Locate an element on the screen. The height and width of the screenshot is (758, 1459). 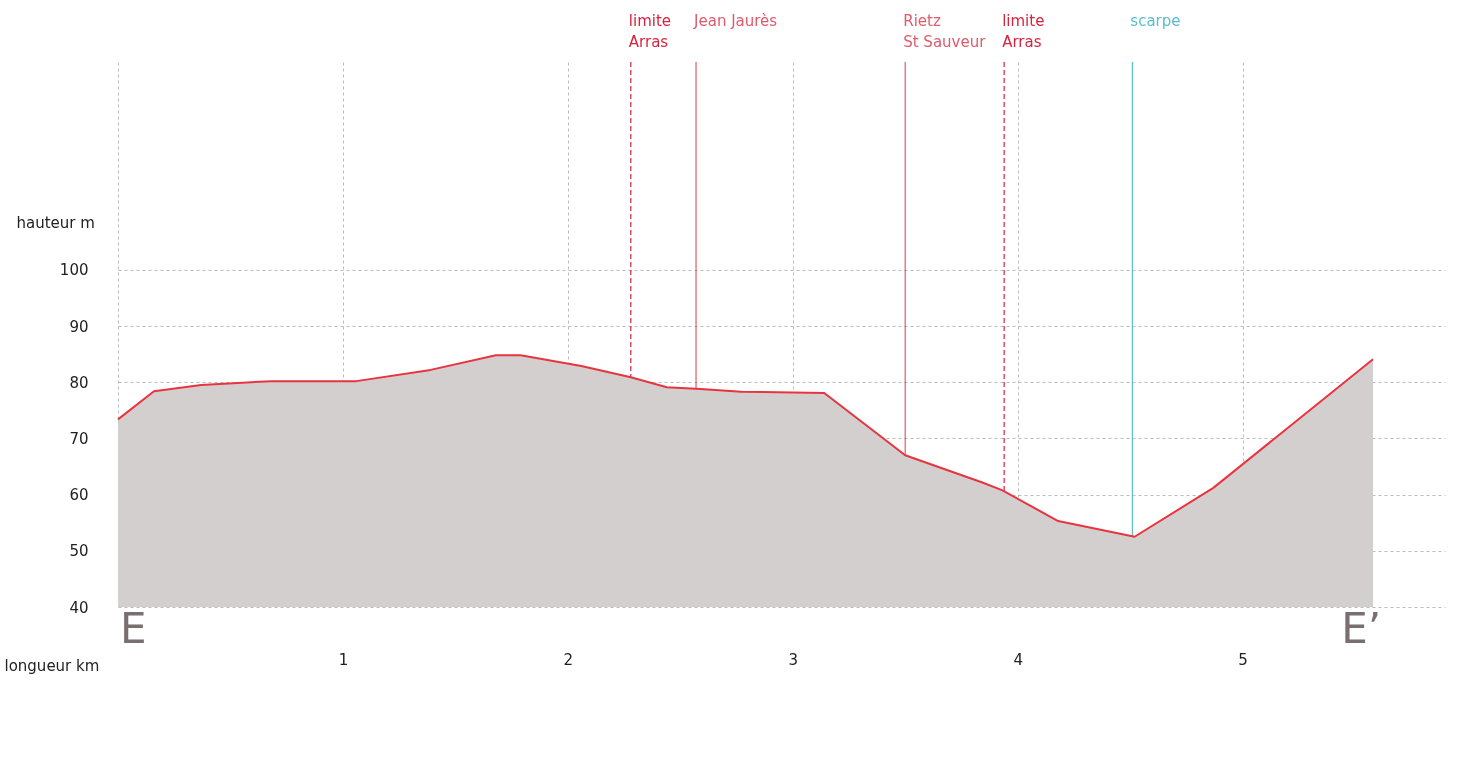
y-tick-label: 90 is located at coordinates (79, 326).